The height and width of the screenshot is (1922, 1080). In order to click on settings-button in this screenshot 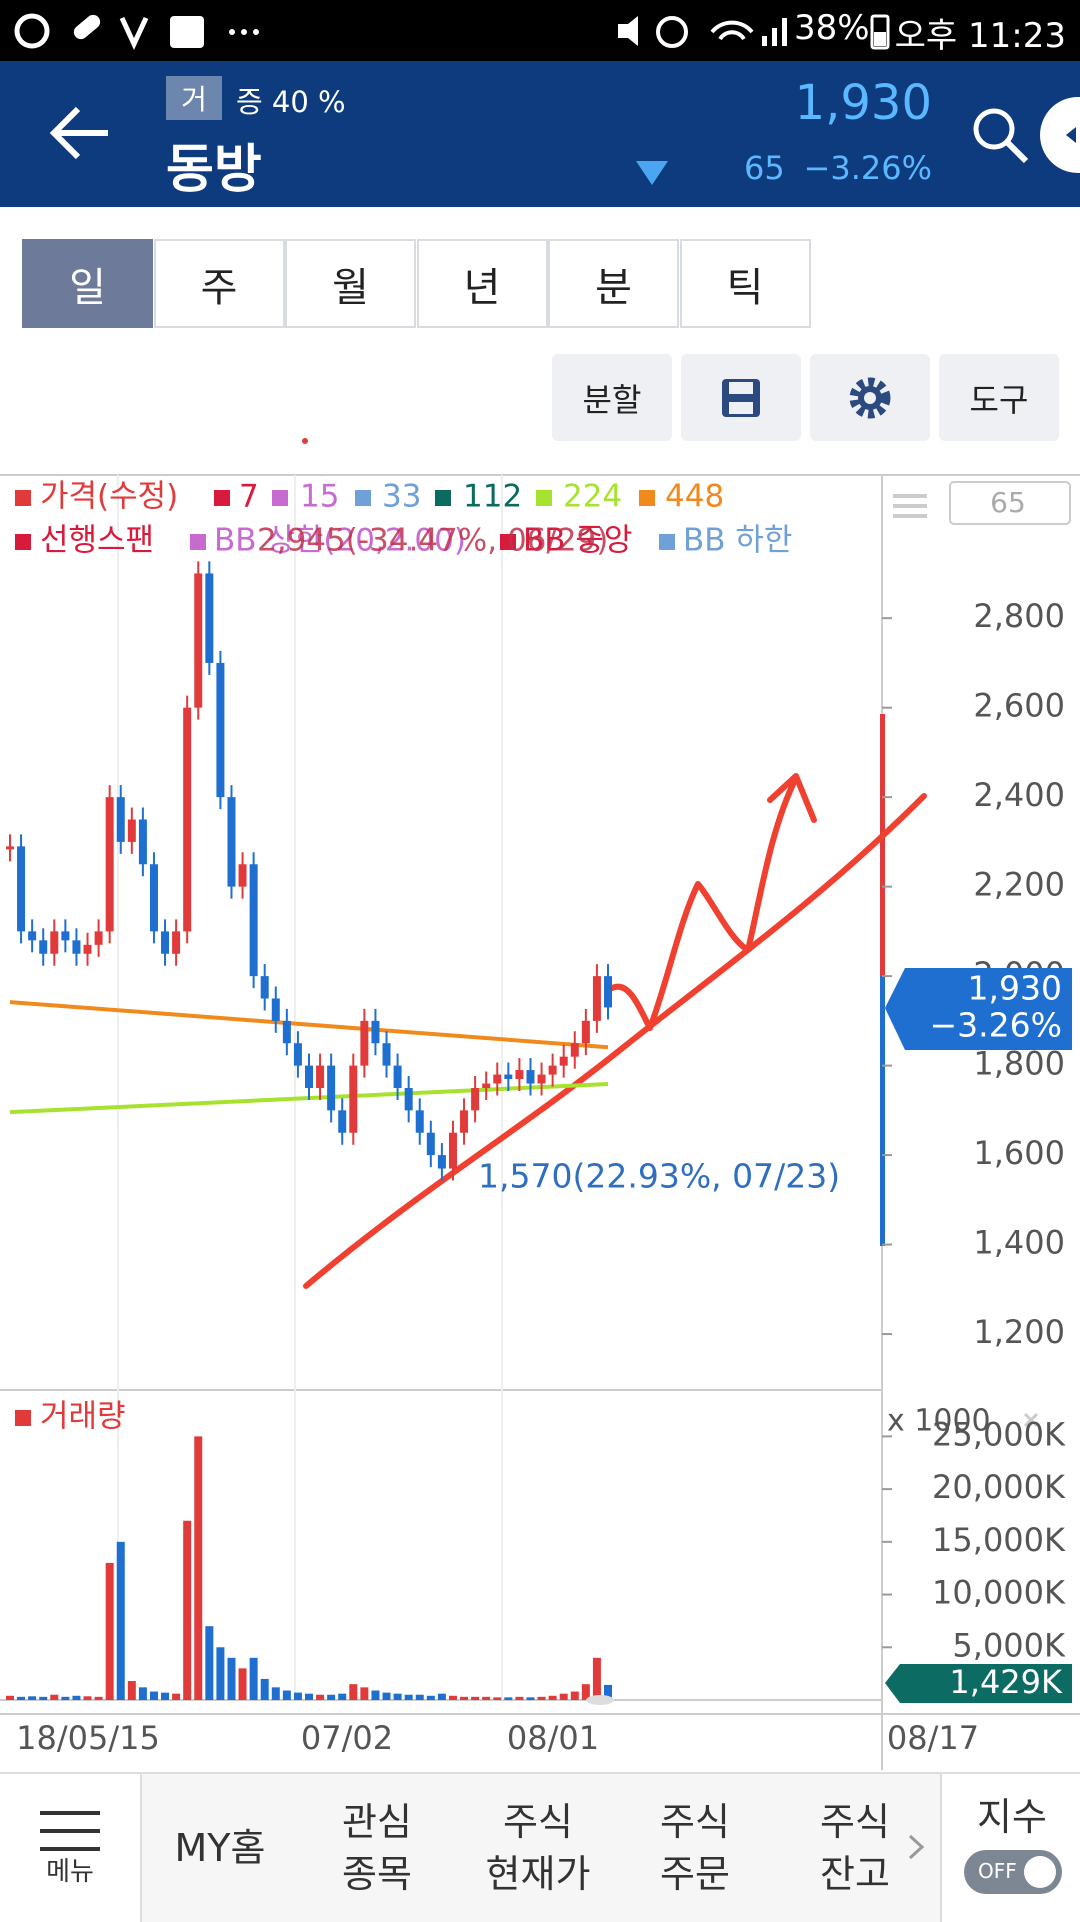, I will do `click(870, 397)`.